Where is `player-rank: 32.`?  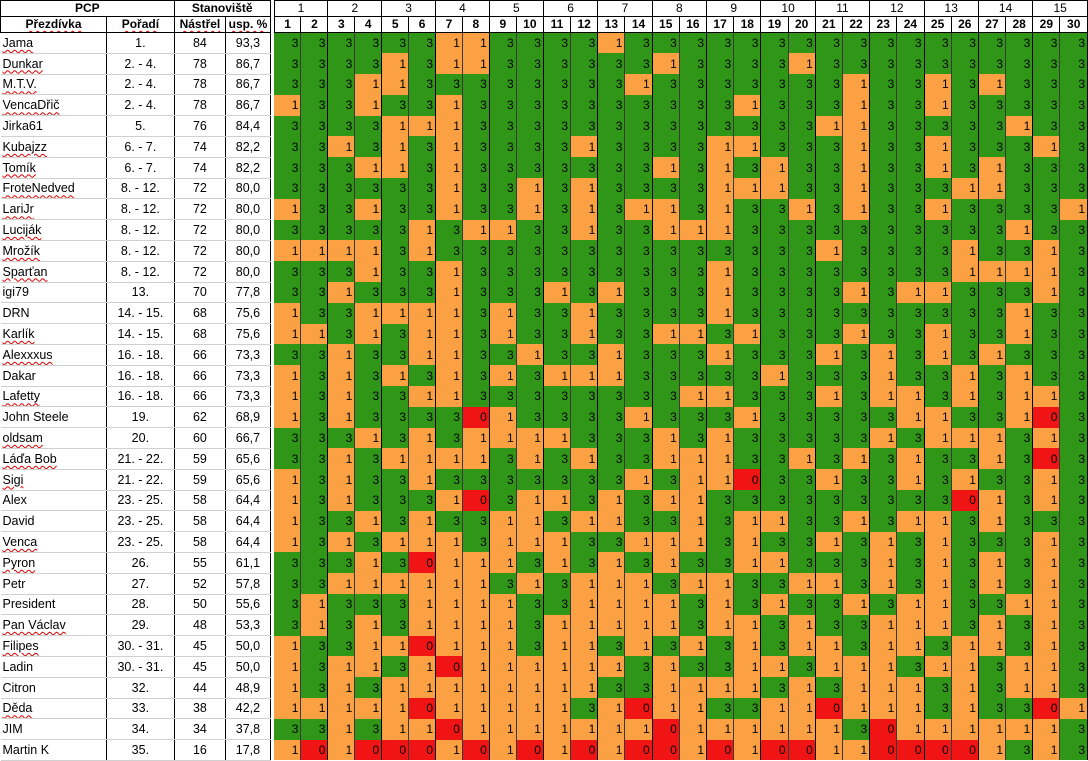 player-rank: 32. is located at coordinates (140, 688).